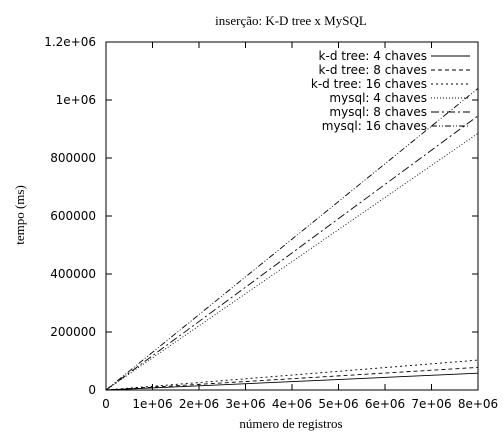 The width and height of the screenshot is (504, 432). What do you see at coordinates (378, 98) in the screenshot?
I see `legend-label: mysql: 4 chaves` at bounding box center [378, 98].